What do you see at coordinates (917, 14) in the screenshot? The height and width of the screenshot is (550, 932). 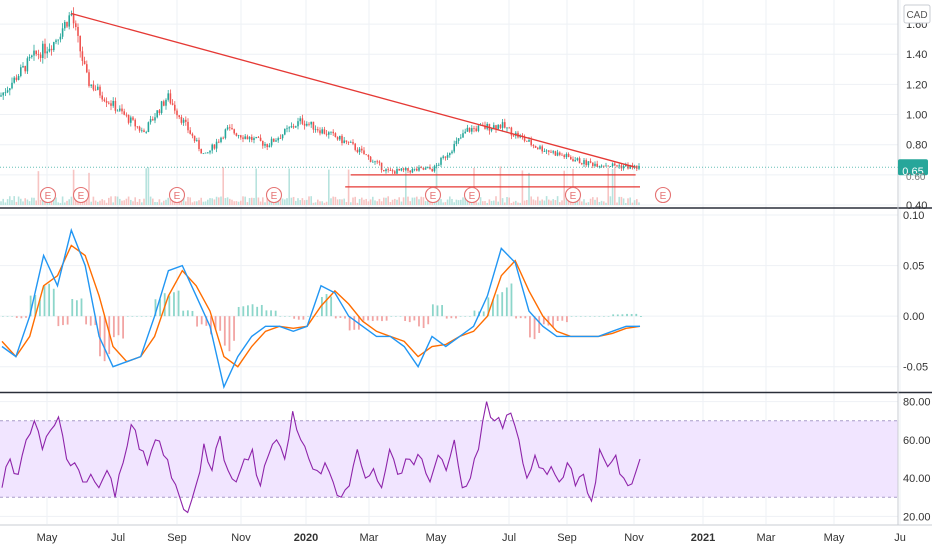 I see `currency-badge: CAD` at bounding box center [917, 14].